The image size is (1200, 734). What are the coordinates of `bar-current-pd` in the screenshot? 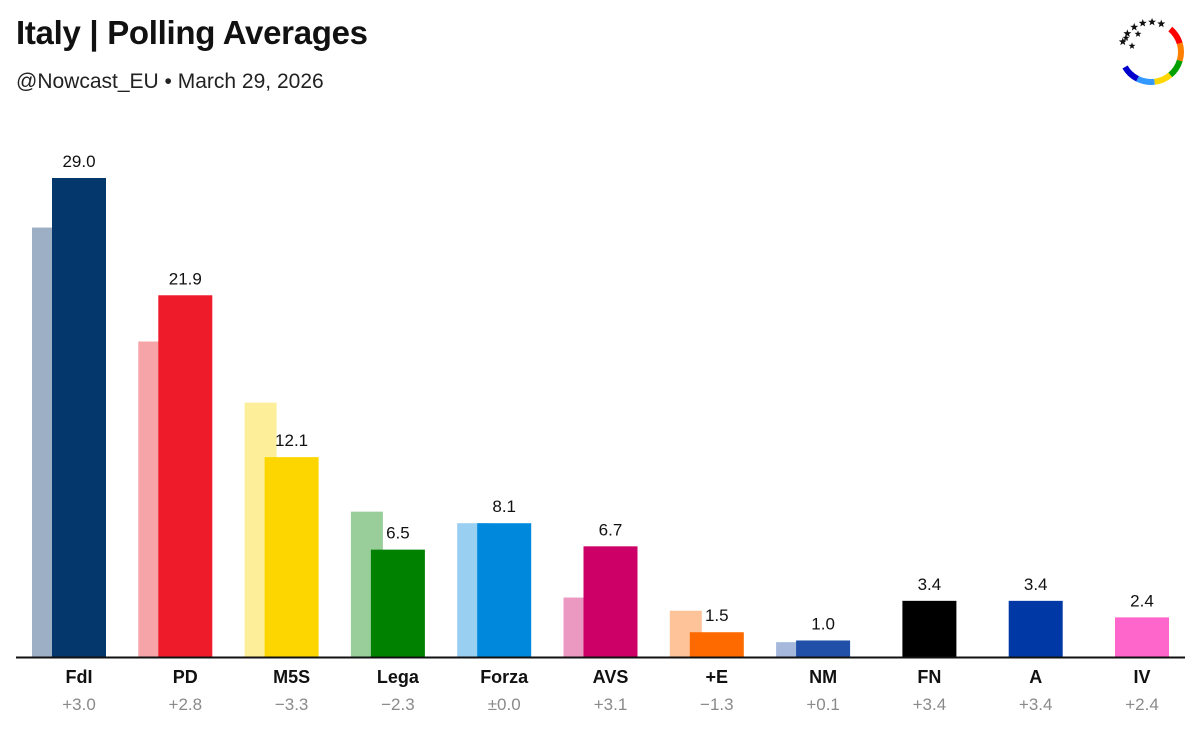 It's located at (185, 476).